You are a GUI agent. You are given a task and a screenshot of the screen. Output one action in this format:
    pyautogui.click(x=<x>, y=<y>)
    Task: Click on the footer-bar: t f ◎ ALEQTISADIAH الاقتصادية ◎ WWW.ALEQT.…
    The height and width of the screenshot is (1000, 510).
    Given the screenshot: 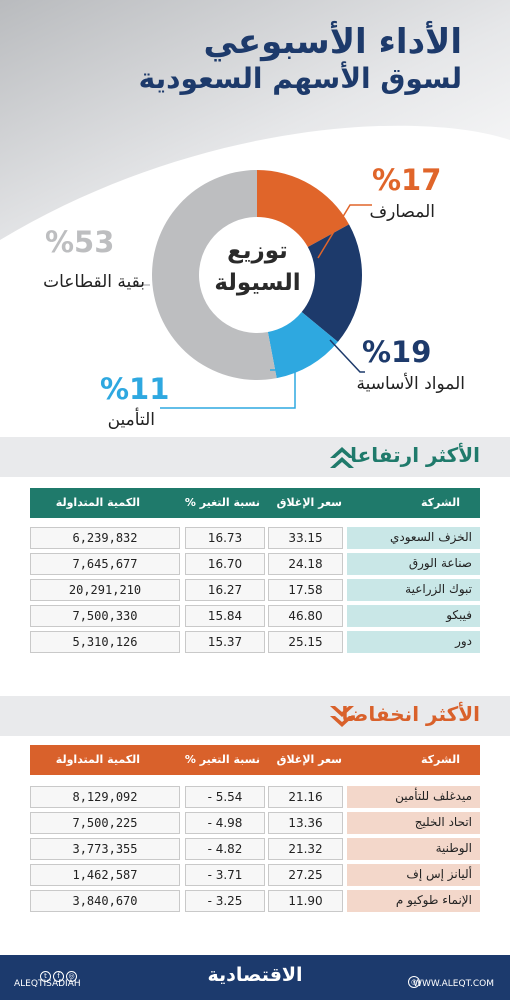 What is the action you would take?
    pyautogui.click(x=255, y=977)
    